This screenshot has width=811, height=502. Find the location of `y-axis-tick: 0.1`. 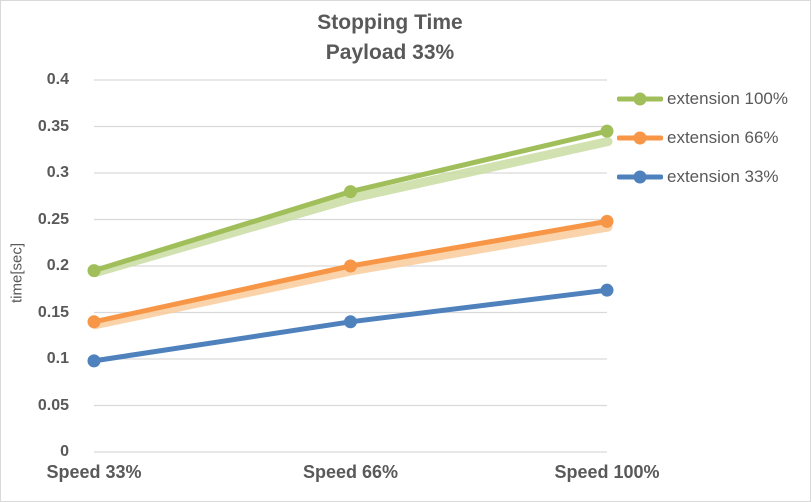

y-axis-tick: 0.1 is located at coordinates (57, 358).